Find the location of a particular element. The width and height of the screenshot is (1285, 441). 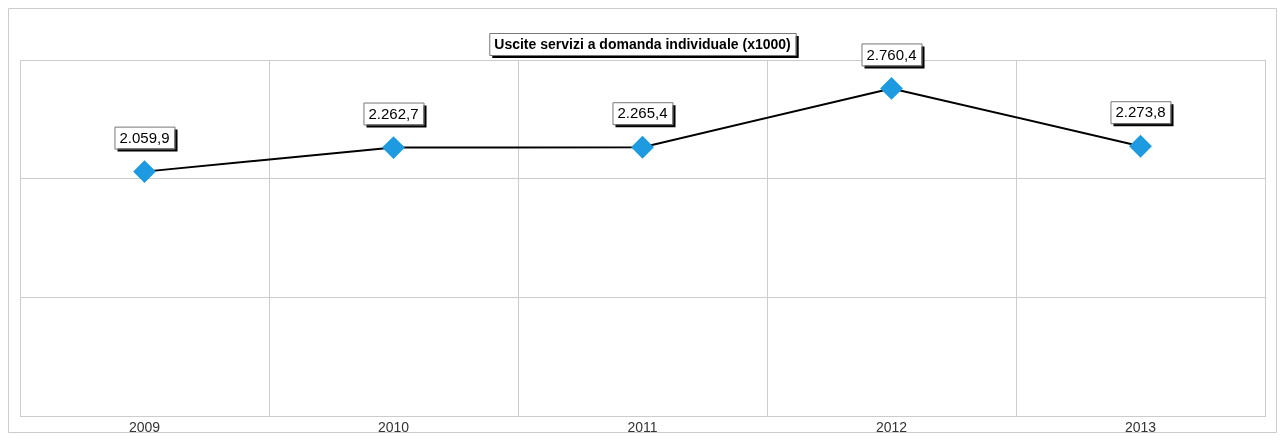

data-label: 2.059,9 is located at coordinates (144, 137).